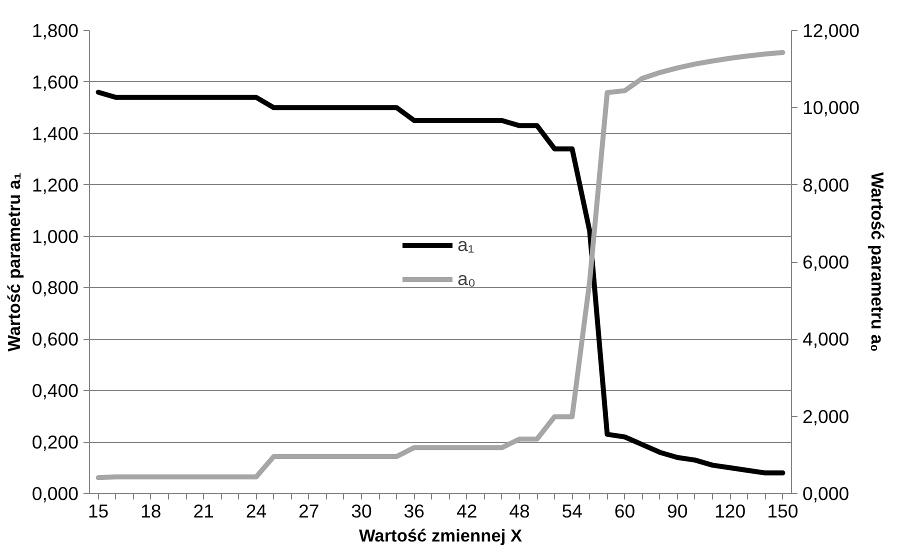  Describe the element at coordinates (440, 536) in the screenshot. I see `x-axis-title: Wartość zmiennej X` at that location.